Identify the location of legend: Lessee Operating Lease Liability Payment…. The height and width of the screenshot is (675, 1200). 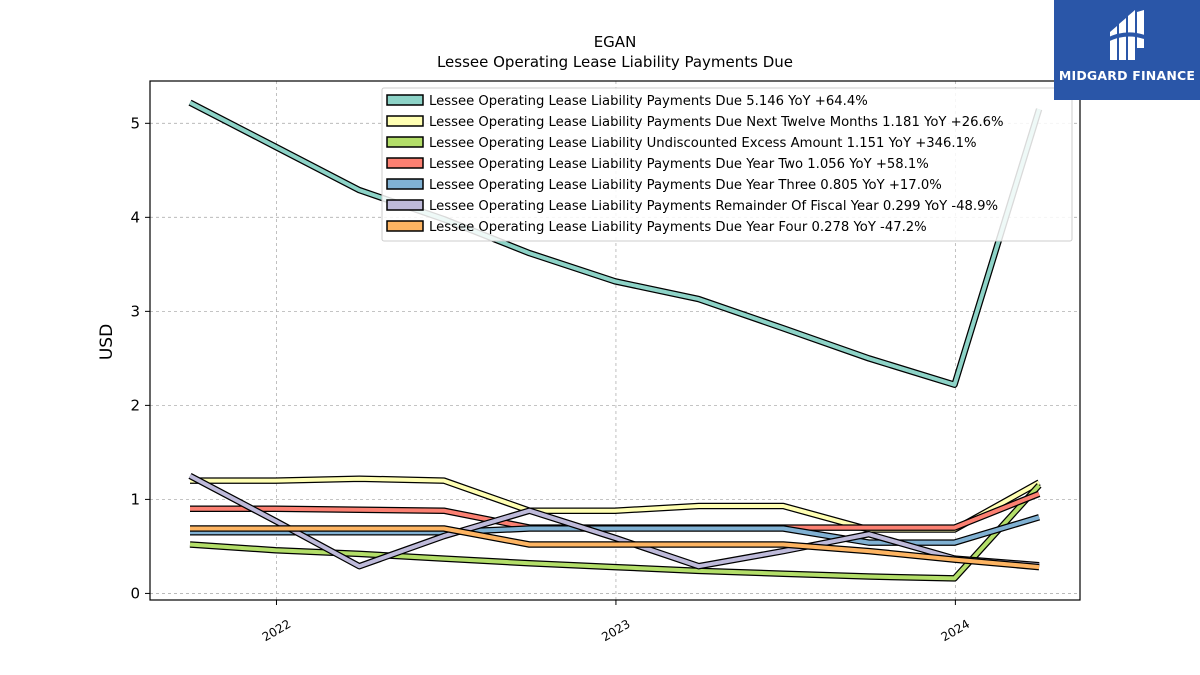
(727, 164).